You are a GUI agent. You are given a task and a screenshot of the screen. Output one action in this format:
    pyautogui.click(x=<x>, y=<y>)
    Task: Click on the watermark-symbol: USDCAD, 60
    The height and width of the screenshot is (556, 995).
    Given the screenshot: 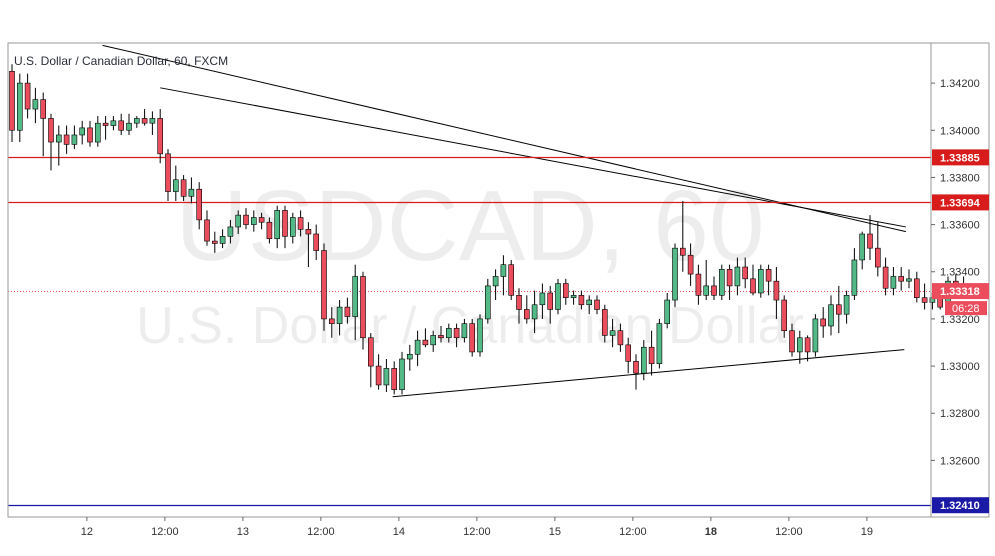 What is the action you would take?
    pyautogui.click(x=469, y=226)
    